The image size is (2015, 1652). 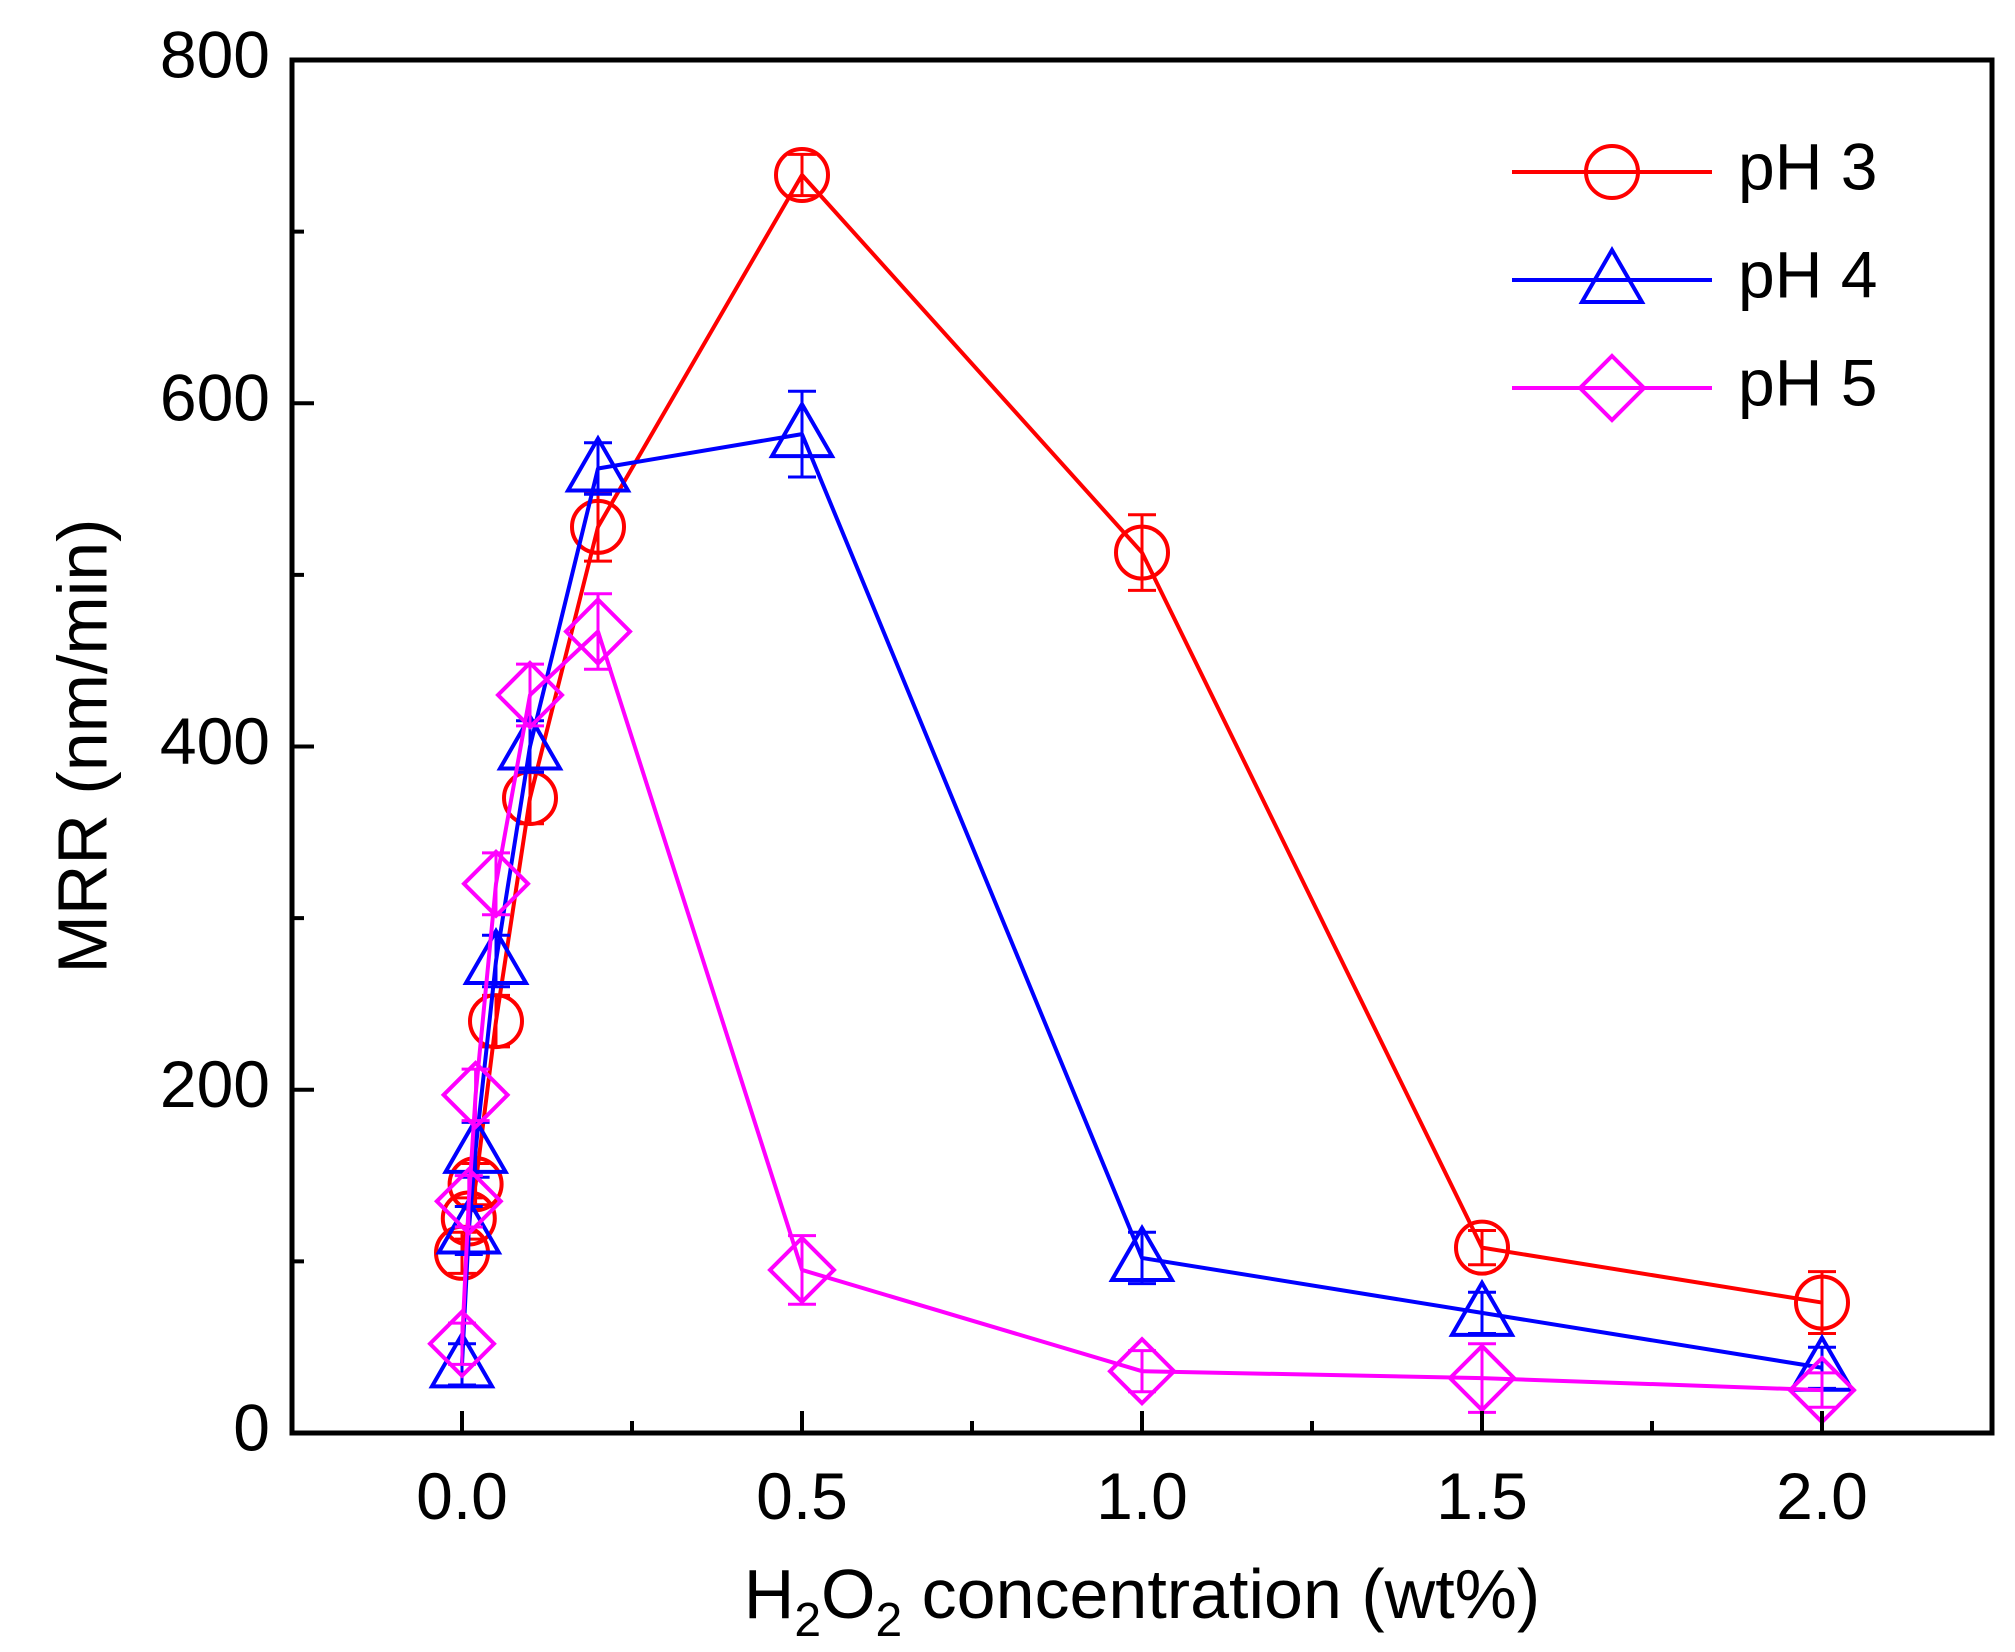 What do you see at coordinates (251, 1427) in the screenshot?
I see `y-tick-label: 0` at bounding box center [251, 1427].